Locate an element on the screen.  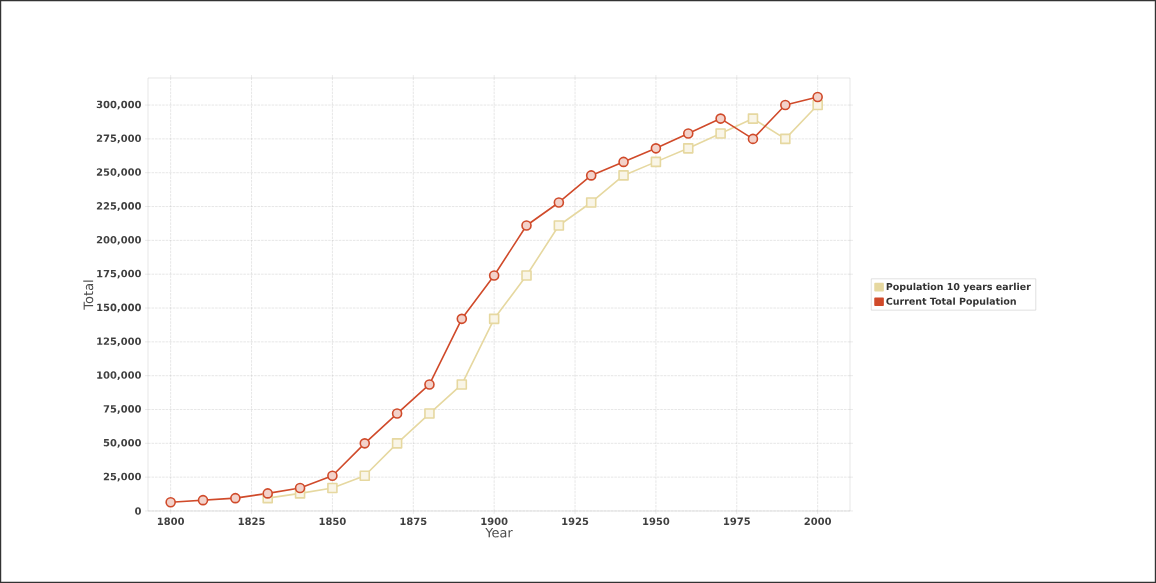
x-tick-label: 1900 is located at coordinates (494, 521).